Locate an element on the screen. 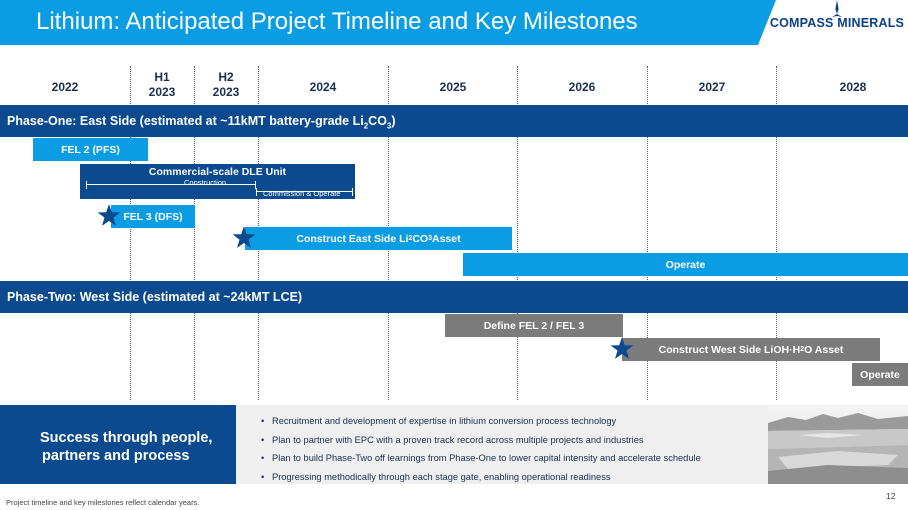 This screenshot has width=908, height=510. year-label: 2025 is located at coordinates (453, 87).